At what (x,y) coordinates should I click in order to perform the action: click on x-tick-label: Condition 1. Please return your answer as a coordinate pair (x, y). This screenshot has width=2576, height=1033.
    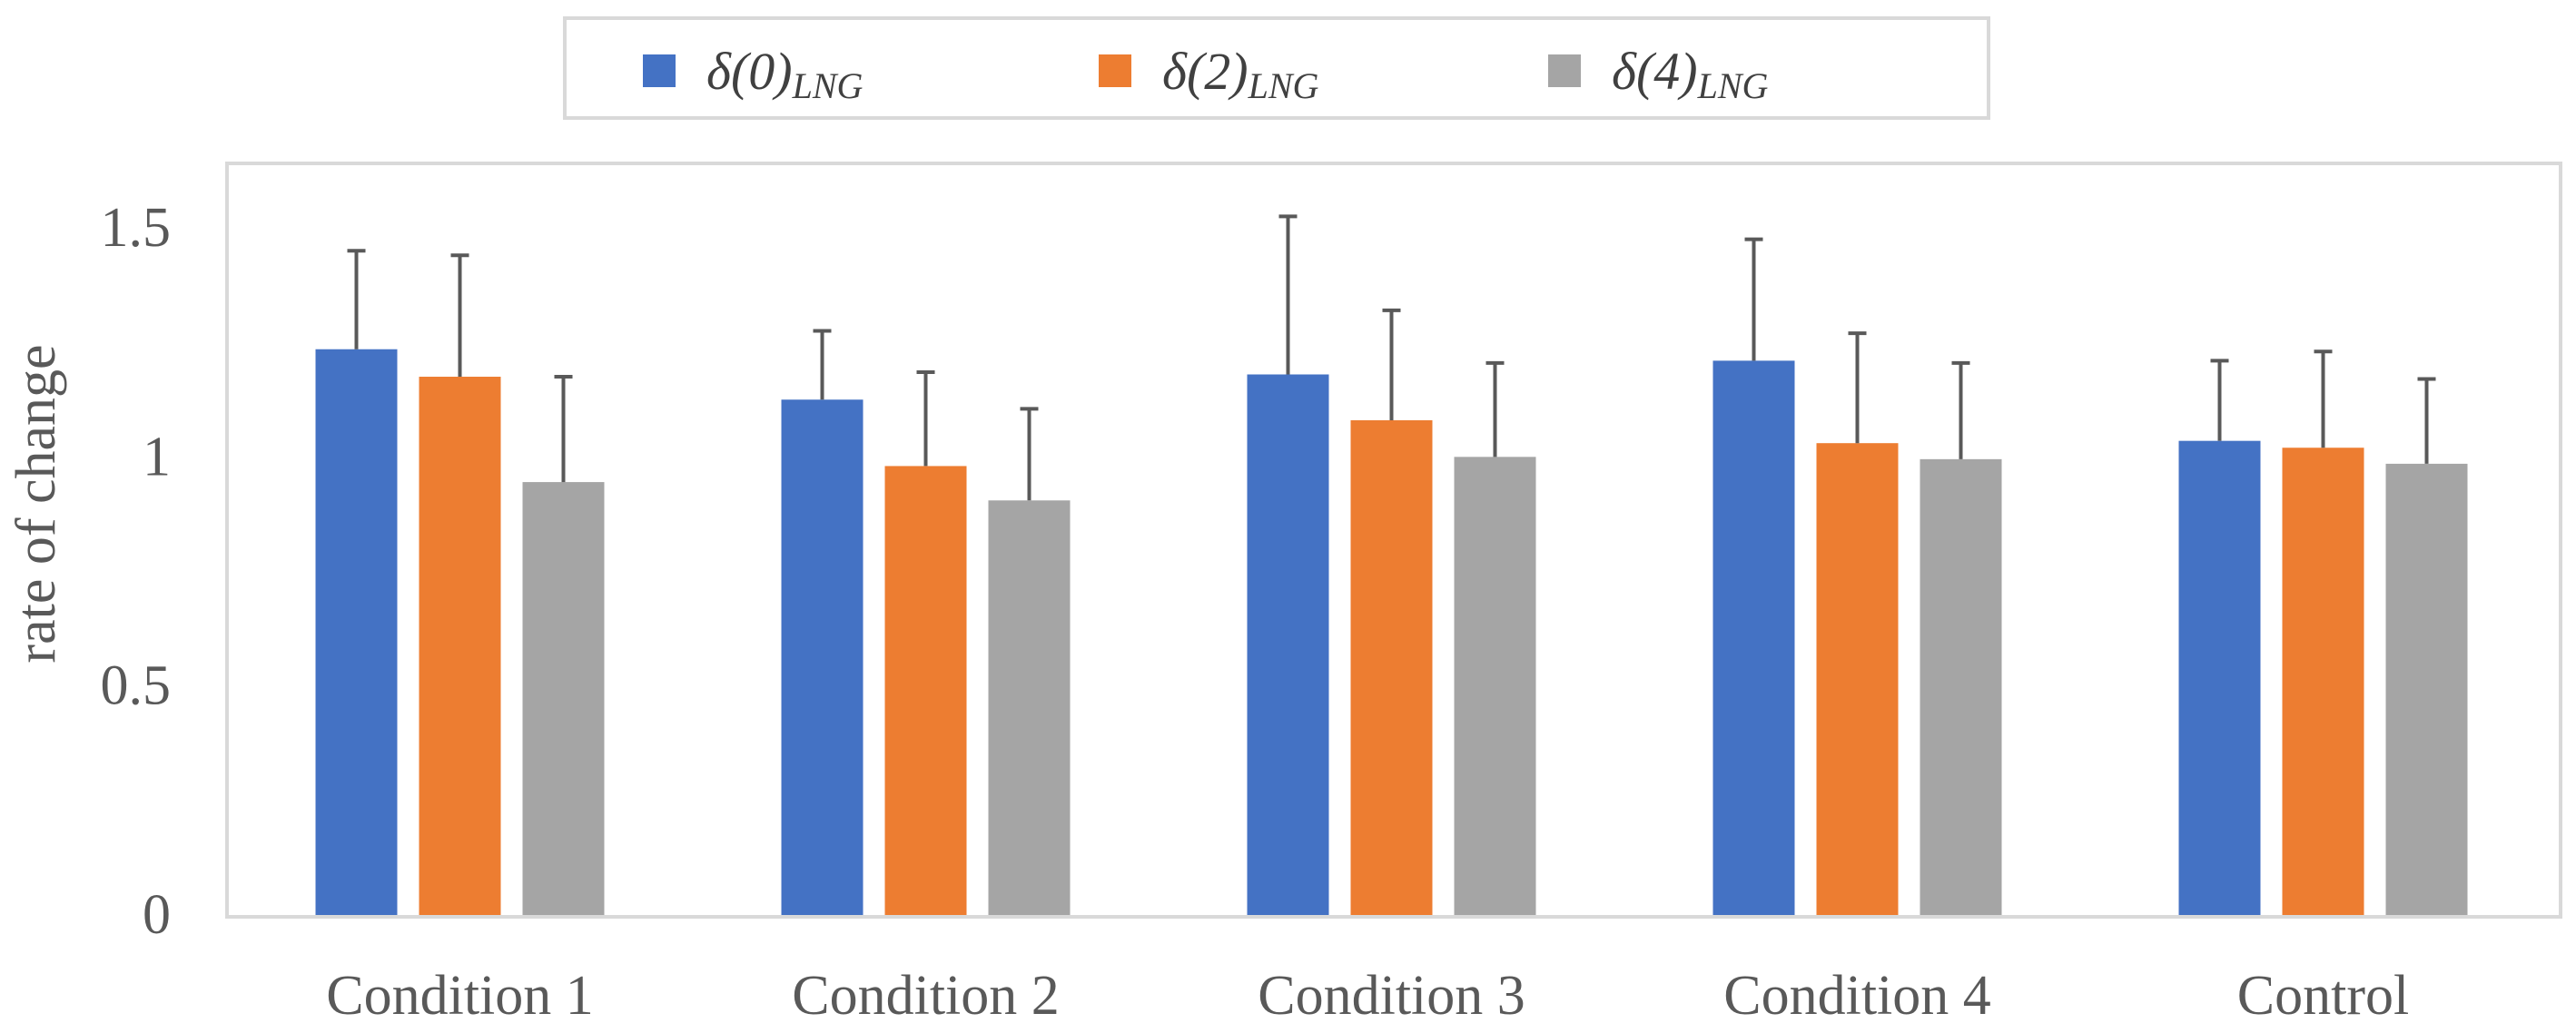
    Looking at the image, I should click on (460, 996).